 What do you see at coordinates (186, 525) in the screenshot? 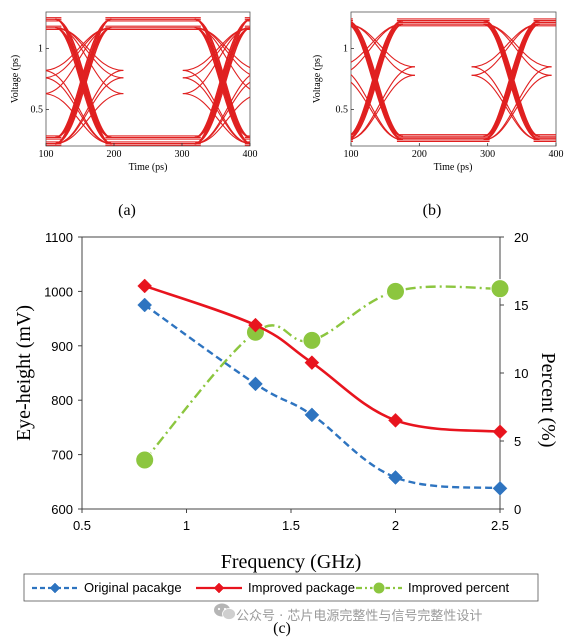
I see `x-tick-label: 1` at bounding box center [186, 525].